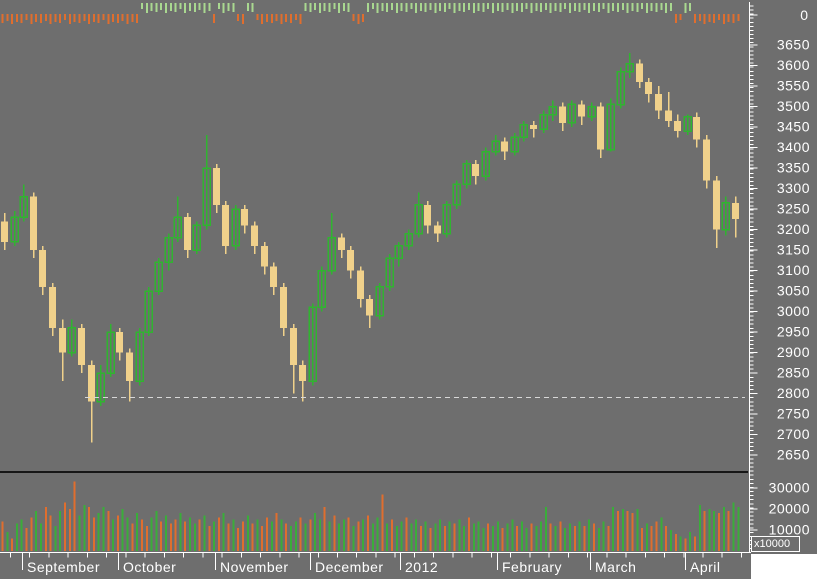 Image resolution: width=817 pixels, height=579 pixels. I want to click on month-label: 2012, so click(421, 567).